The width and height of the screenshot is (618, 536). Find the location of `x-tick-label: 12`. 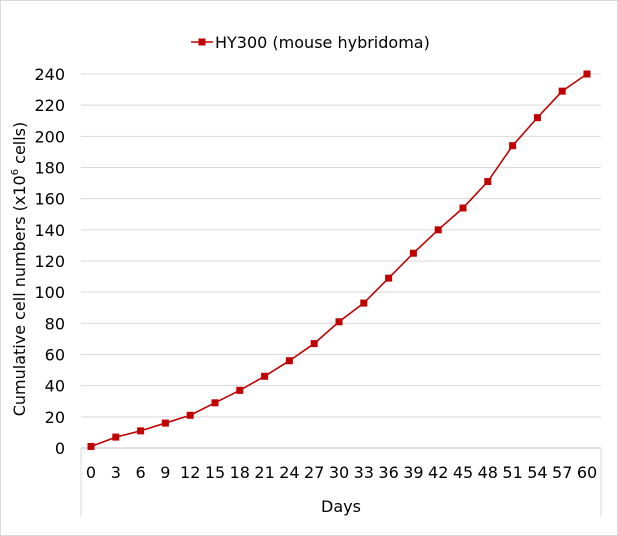

x-tick-label: 12 is located at coordinates (190, 472).